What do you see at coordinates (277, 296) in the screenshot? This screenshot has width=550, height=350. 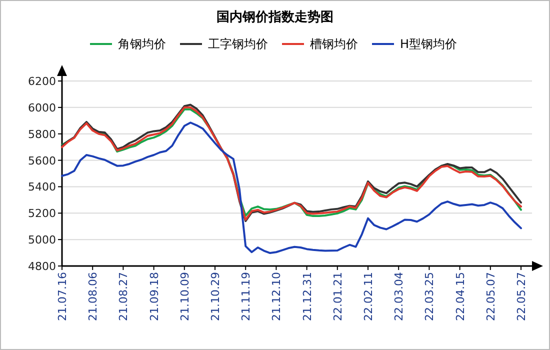 I see `x-tick-label: 21.12.10` at bounding box center [277, 296].